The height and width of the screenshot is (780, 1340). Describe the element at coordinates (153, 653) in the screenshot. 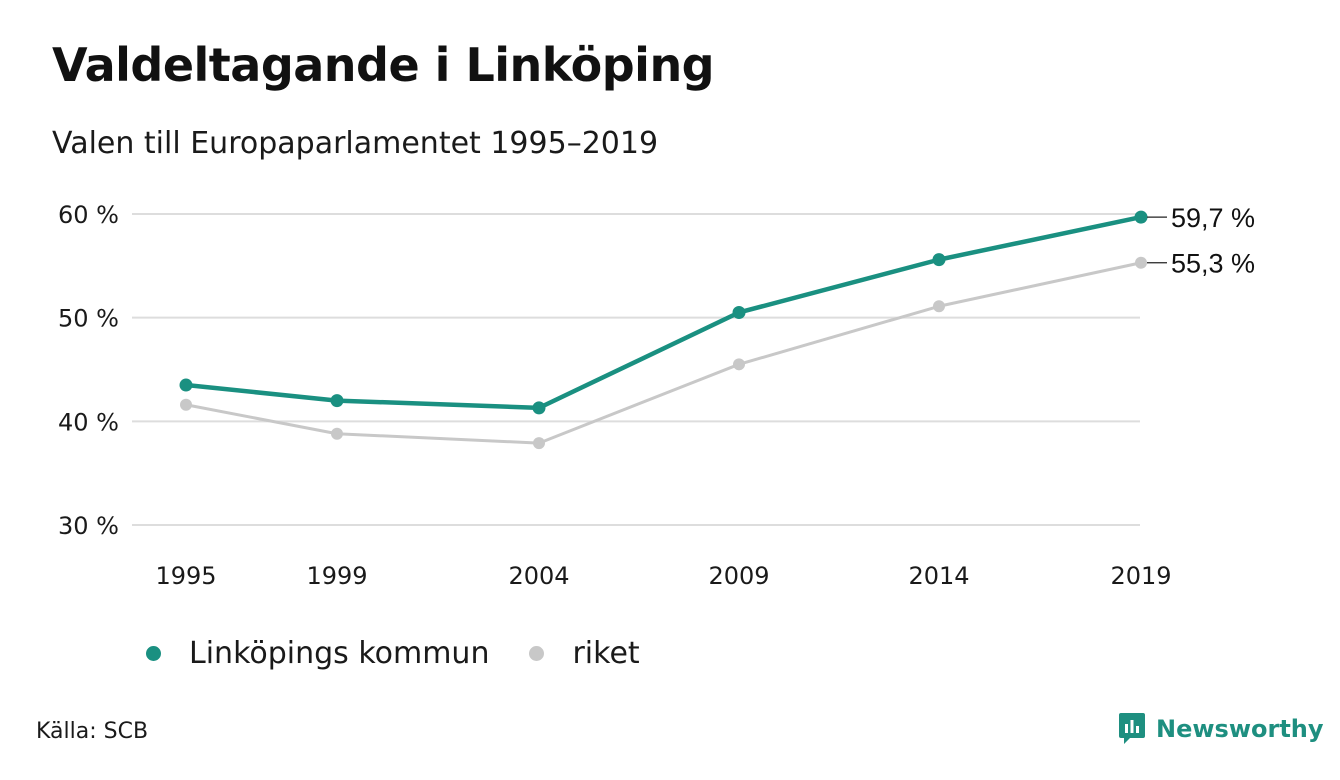

I see `legend-dot-linkoping` at that location.